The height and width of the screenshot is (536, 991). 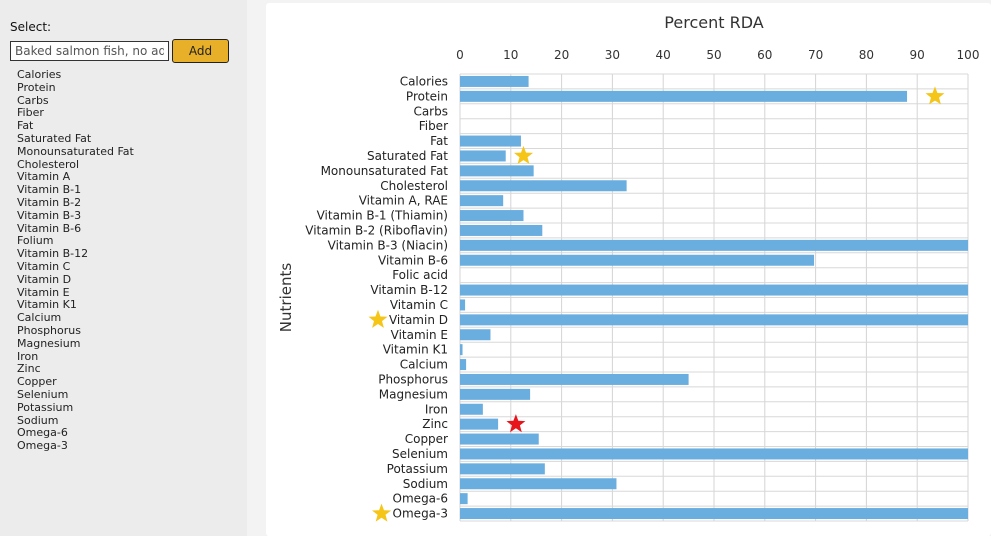 I want to click on y-axis-title: Nutrients, so click(x=286, y=298).